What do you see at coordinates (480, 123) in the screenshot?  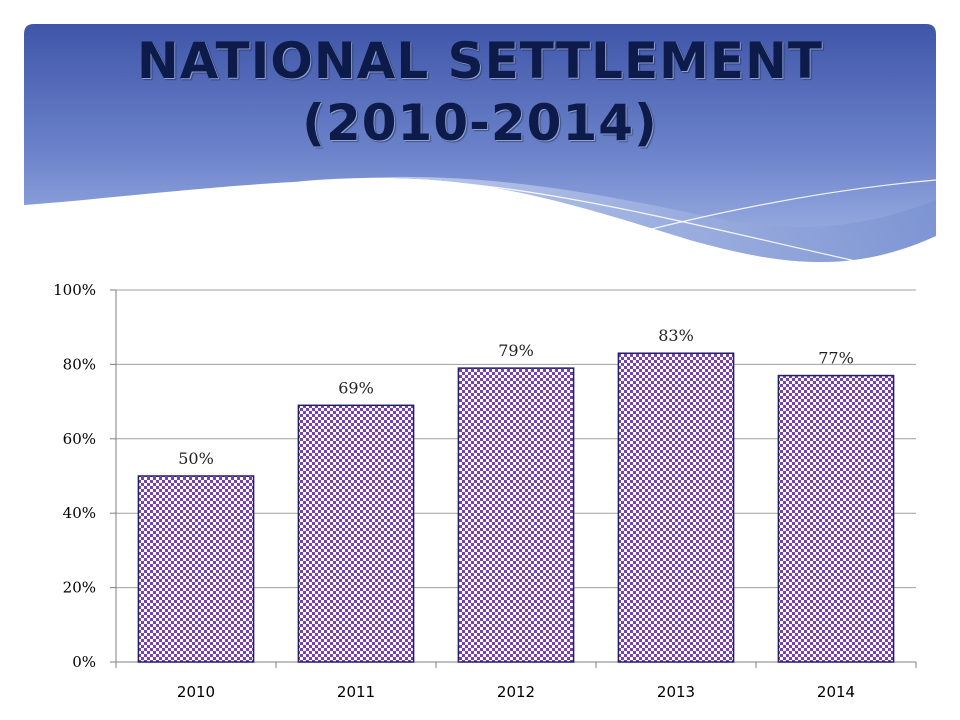 I see `title-line-2: (2010-2014)` at bounding box center [480, 123].